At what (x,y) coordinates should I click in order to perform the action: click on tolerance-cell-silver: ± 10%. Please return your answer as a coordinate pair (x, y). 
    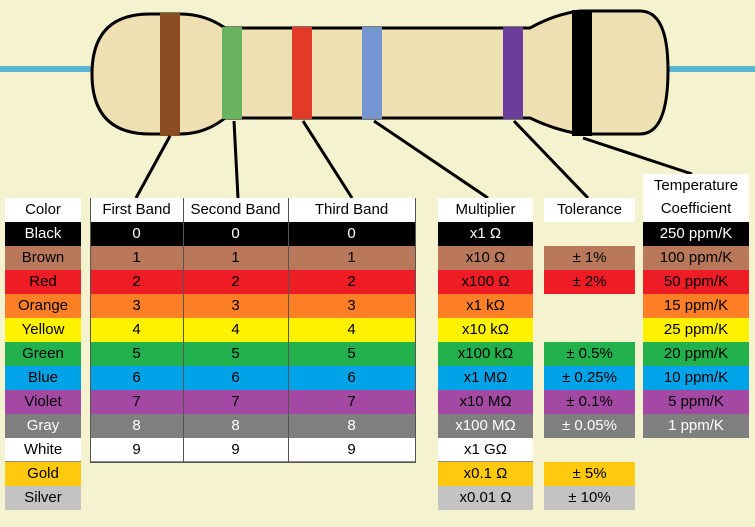
    Looking at the image, I should click on (589, 498).